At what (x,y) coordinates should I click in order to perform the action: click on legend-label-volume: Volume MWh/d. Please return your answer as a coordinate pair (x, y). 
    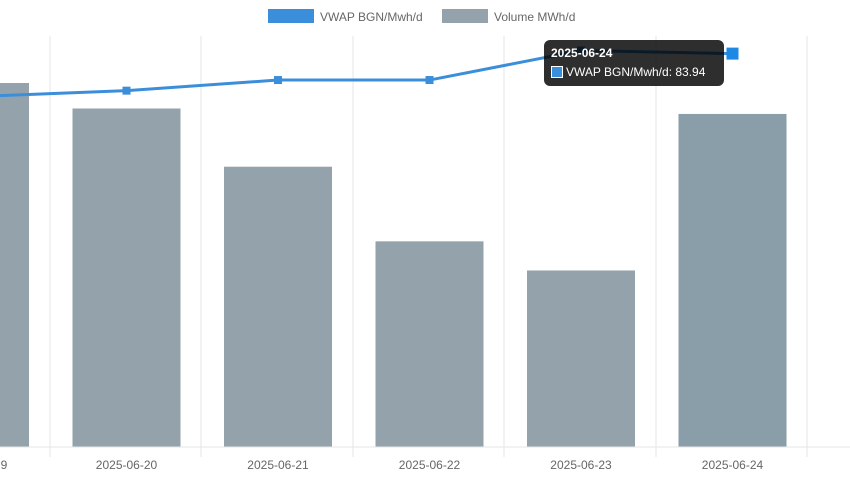
    Looking at the image, I should click on (534, 17).